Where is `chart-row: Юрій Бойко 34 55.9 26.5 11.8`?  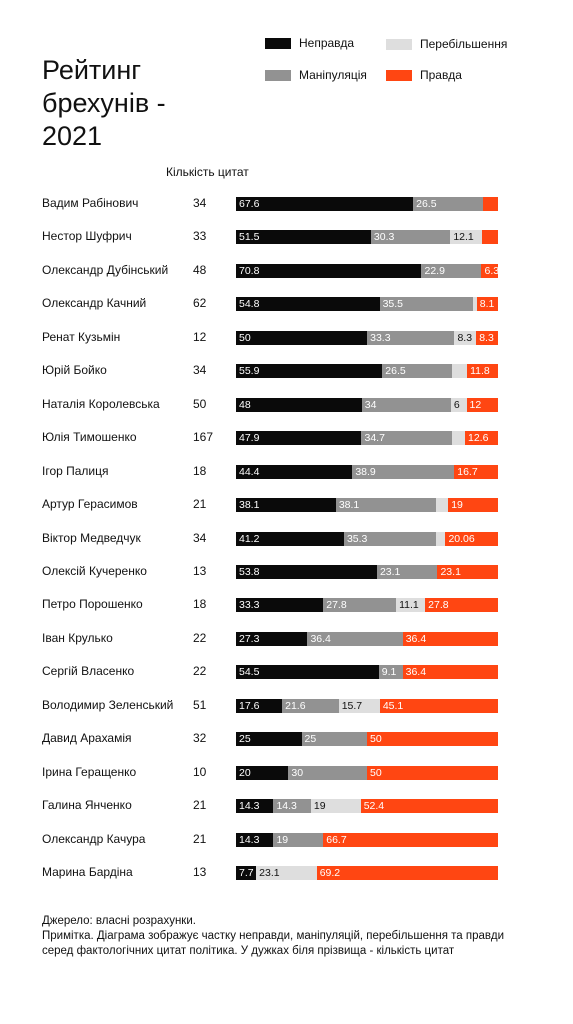 chart-row: Юрій Бойко 34 55.9 26.5 11.8 is located at coordinates (286, 371).